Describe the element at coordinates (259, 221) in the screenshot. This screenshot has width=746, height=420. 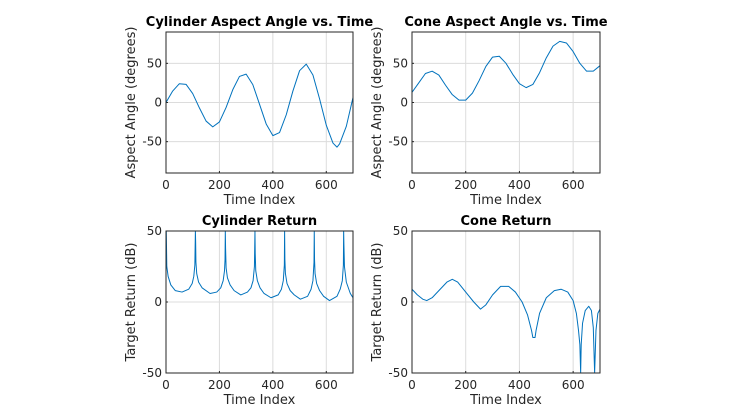
I see `subplot-title: Cylinder Return` at that location.